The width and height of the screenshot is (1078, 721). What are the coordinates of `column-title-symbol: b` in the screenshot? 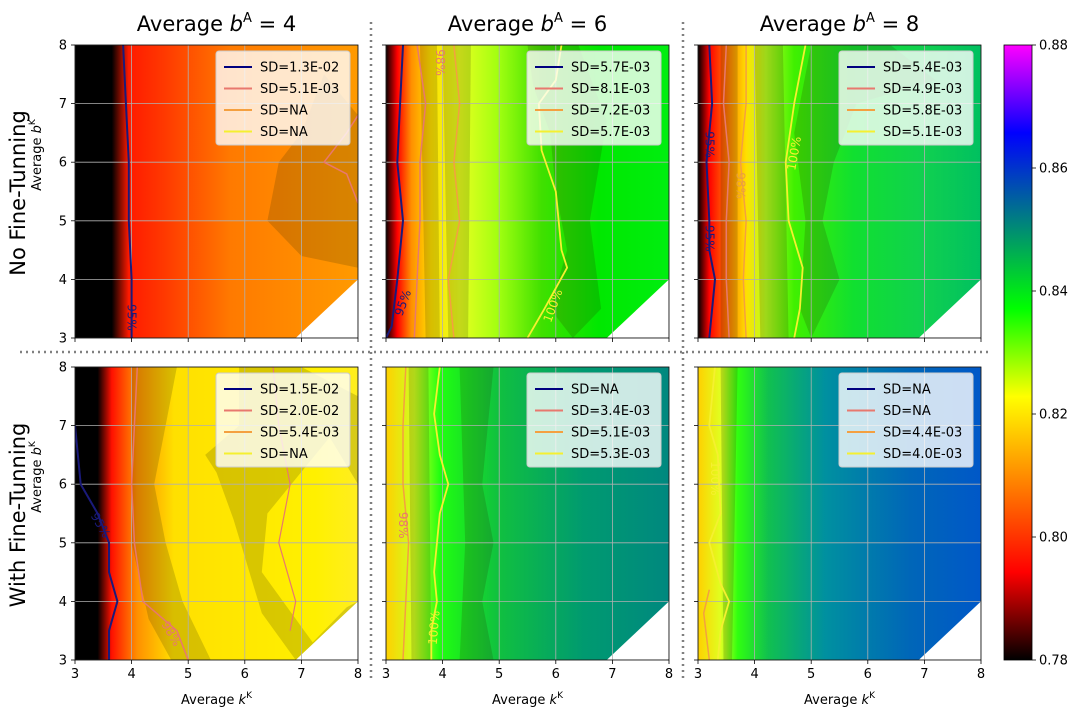 It's located at (236, 24).